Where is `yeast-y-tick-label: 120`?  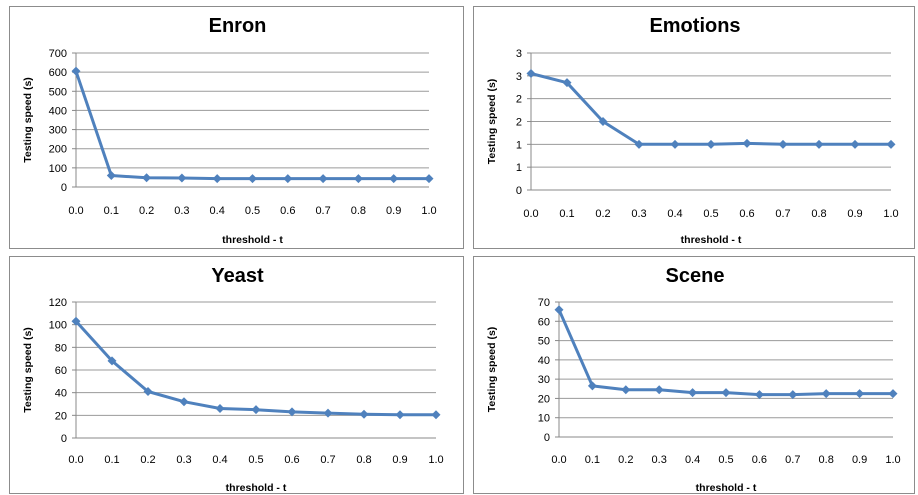 yeast-y-tick-label: 120 is located at coordinates (58, 303).